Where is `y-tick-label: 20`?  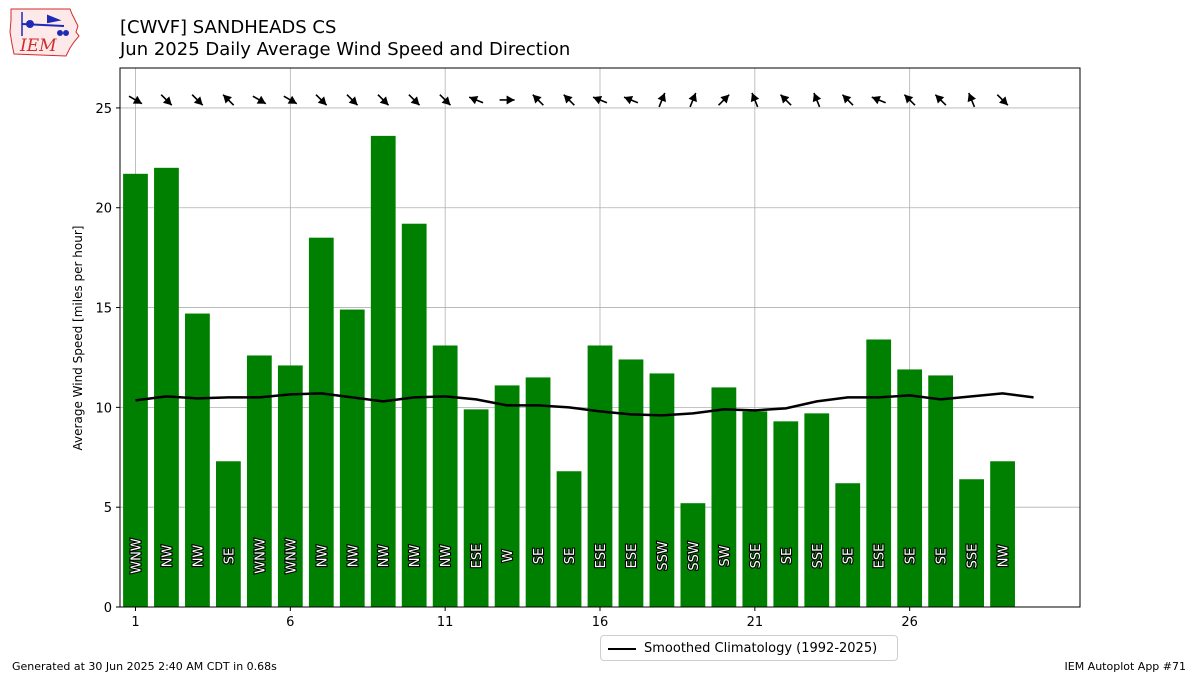 y-tick-label: 20 is located at coordinates (103, 209).